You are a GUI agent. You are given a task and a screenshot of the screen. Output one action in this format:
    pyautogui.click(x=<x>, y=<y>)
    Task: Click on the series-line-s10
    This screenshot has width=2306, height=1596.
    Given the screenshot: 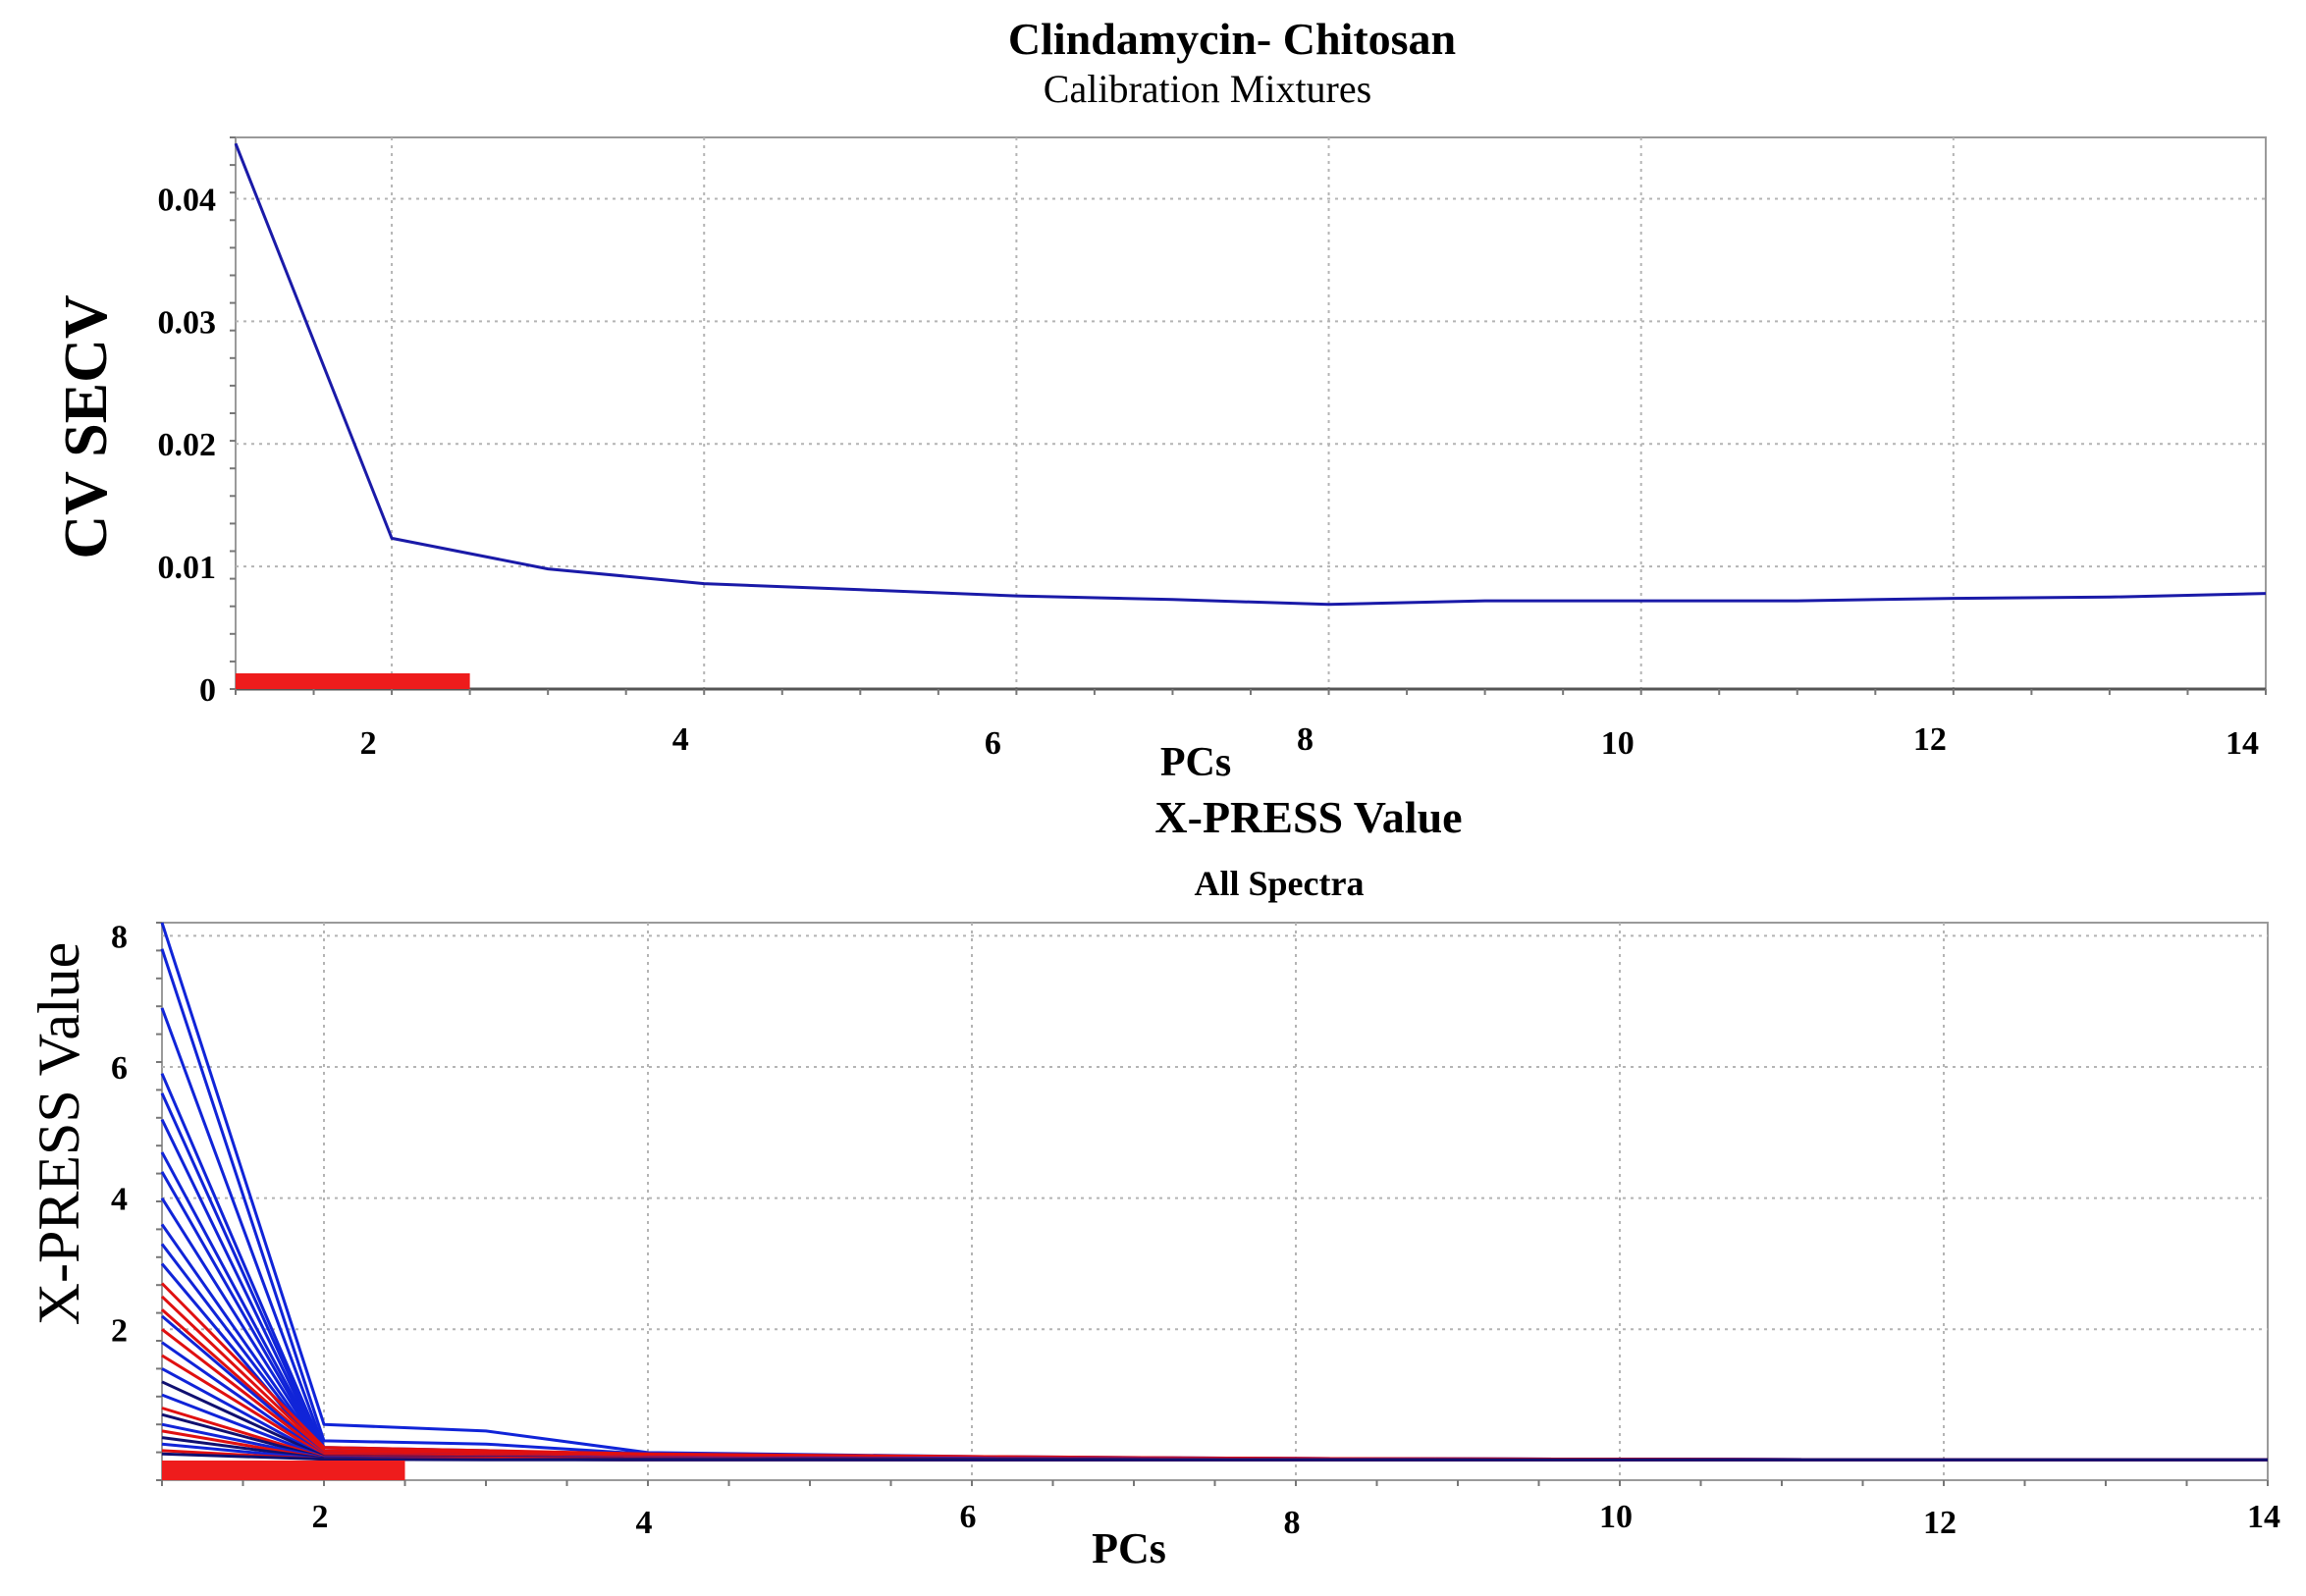 What is the action you would take?
    pyautogui.click(x=1214, y=1342)
    